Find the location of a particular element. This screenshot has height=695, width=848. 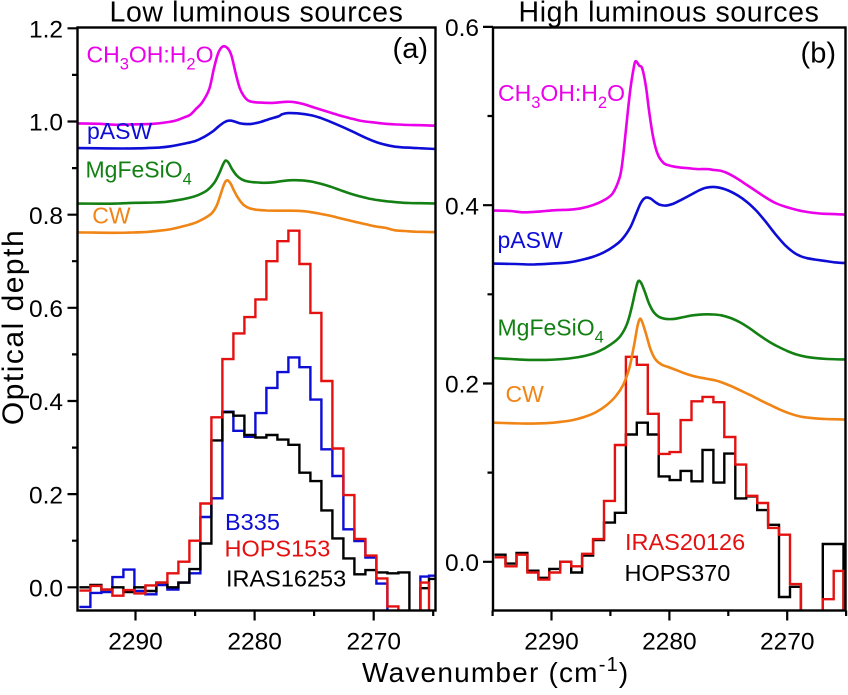

svg-text: IRAS20126 is located at coordinates (685, 542).